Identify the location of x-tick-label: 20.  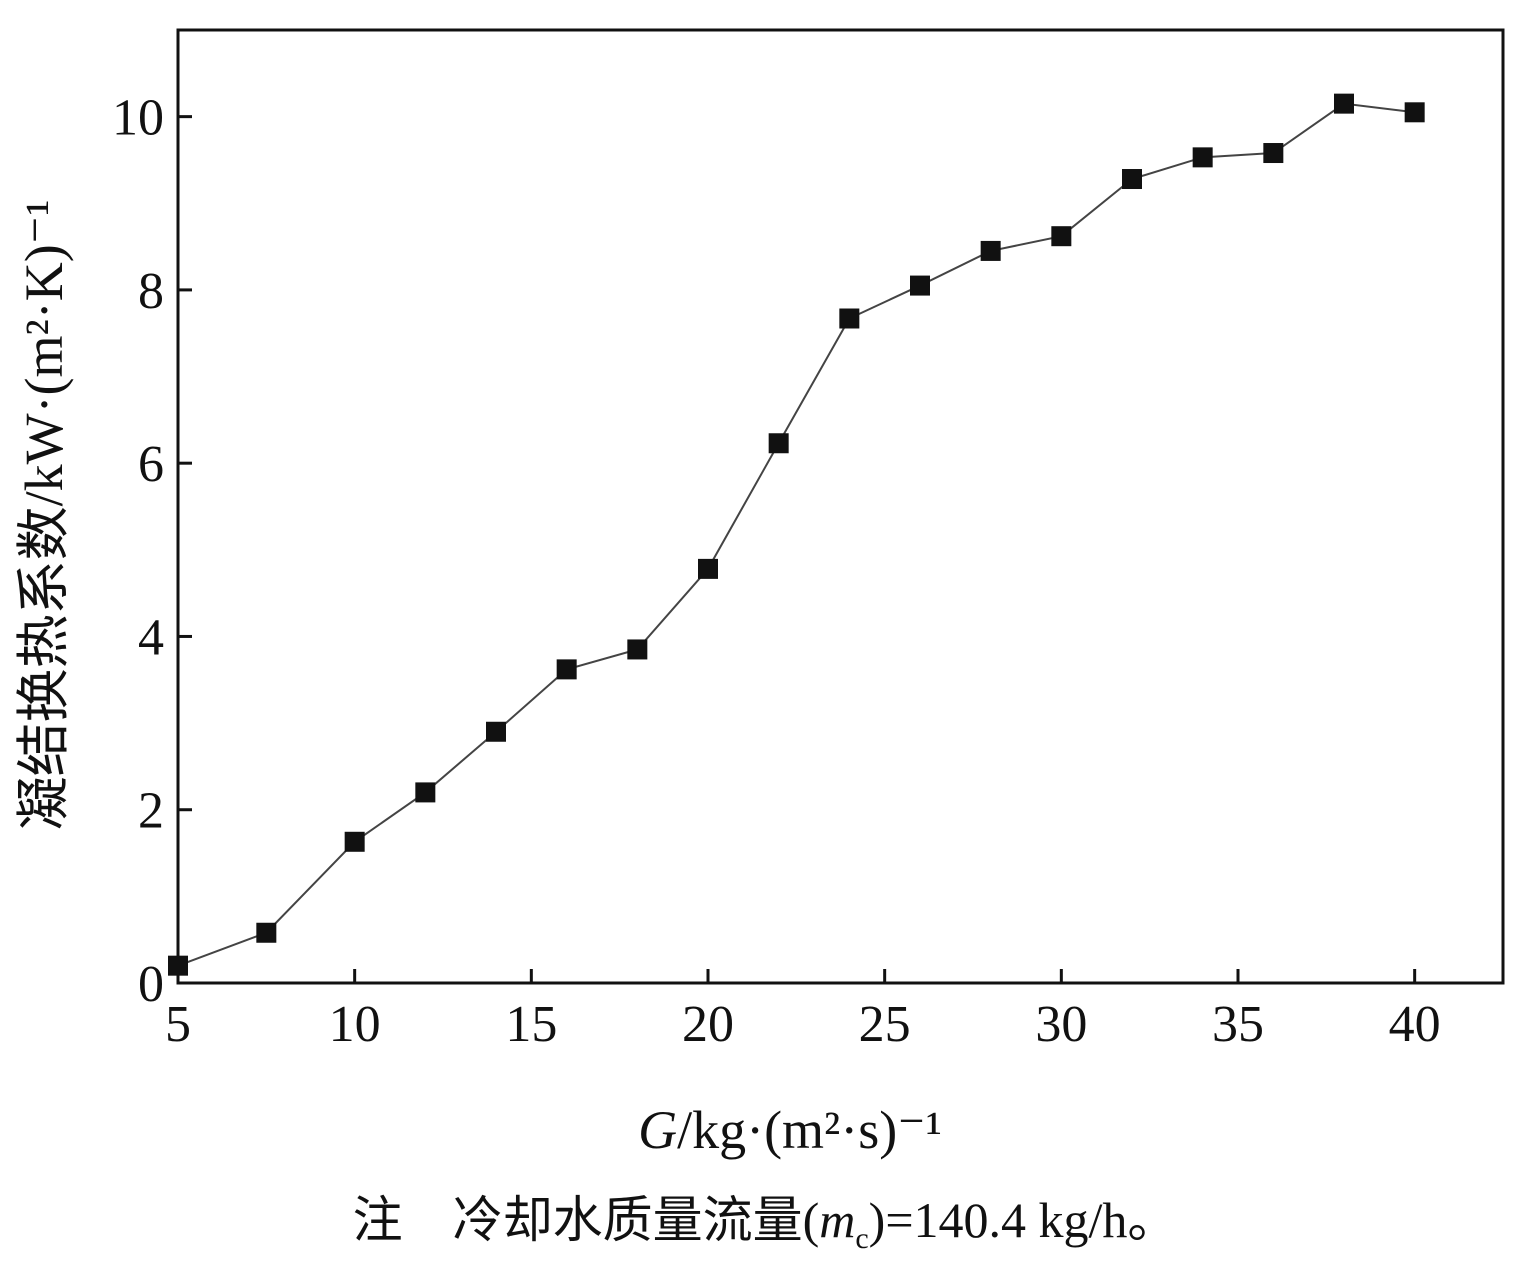
(708, 1024).